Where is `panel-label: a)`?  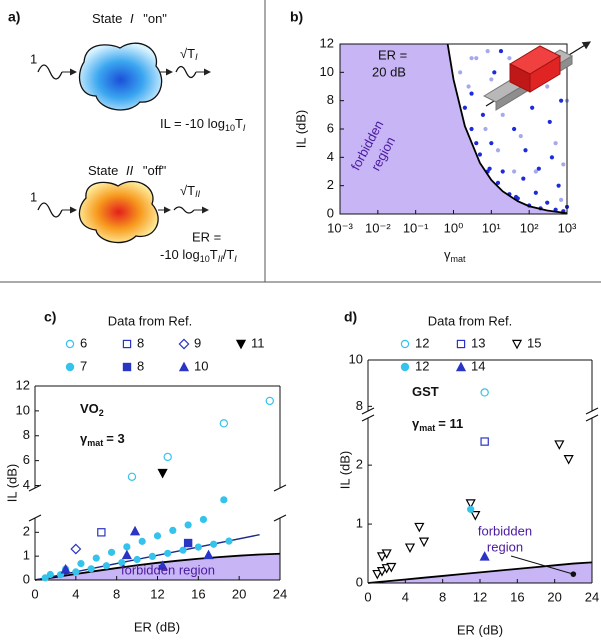 panel-label: a) is located at coordinates (14, 17).